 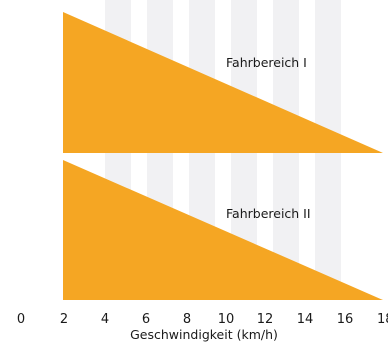 What do you see at coordinates (268, 213) in the screenshot?
I see `range-2-label: Fahrbereich II` at bounding box center [268, 213].